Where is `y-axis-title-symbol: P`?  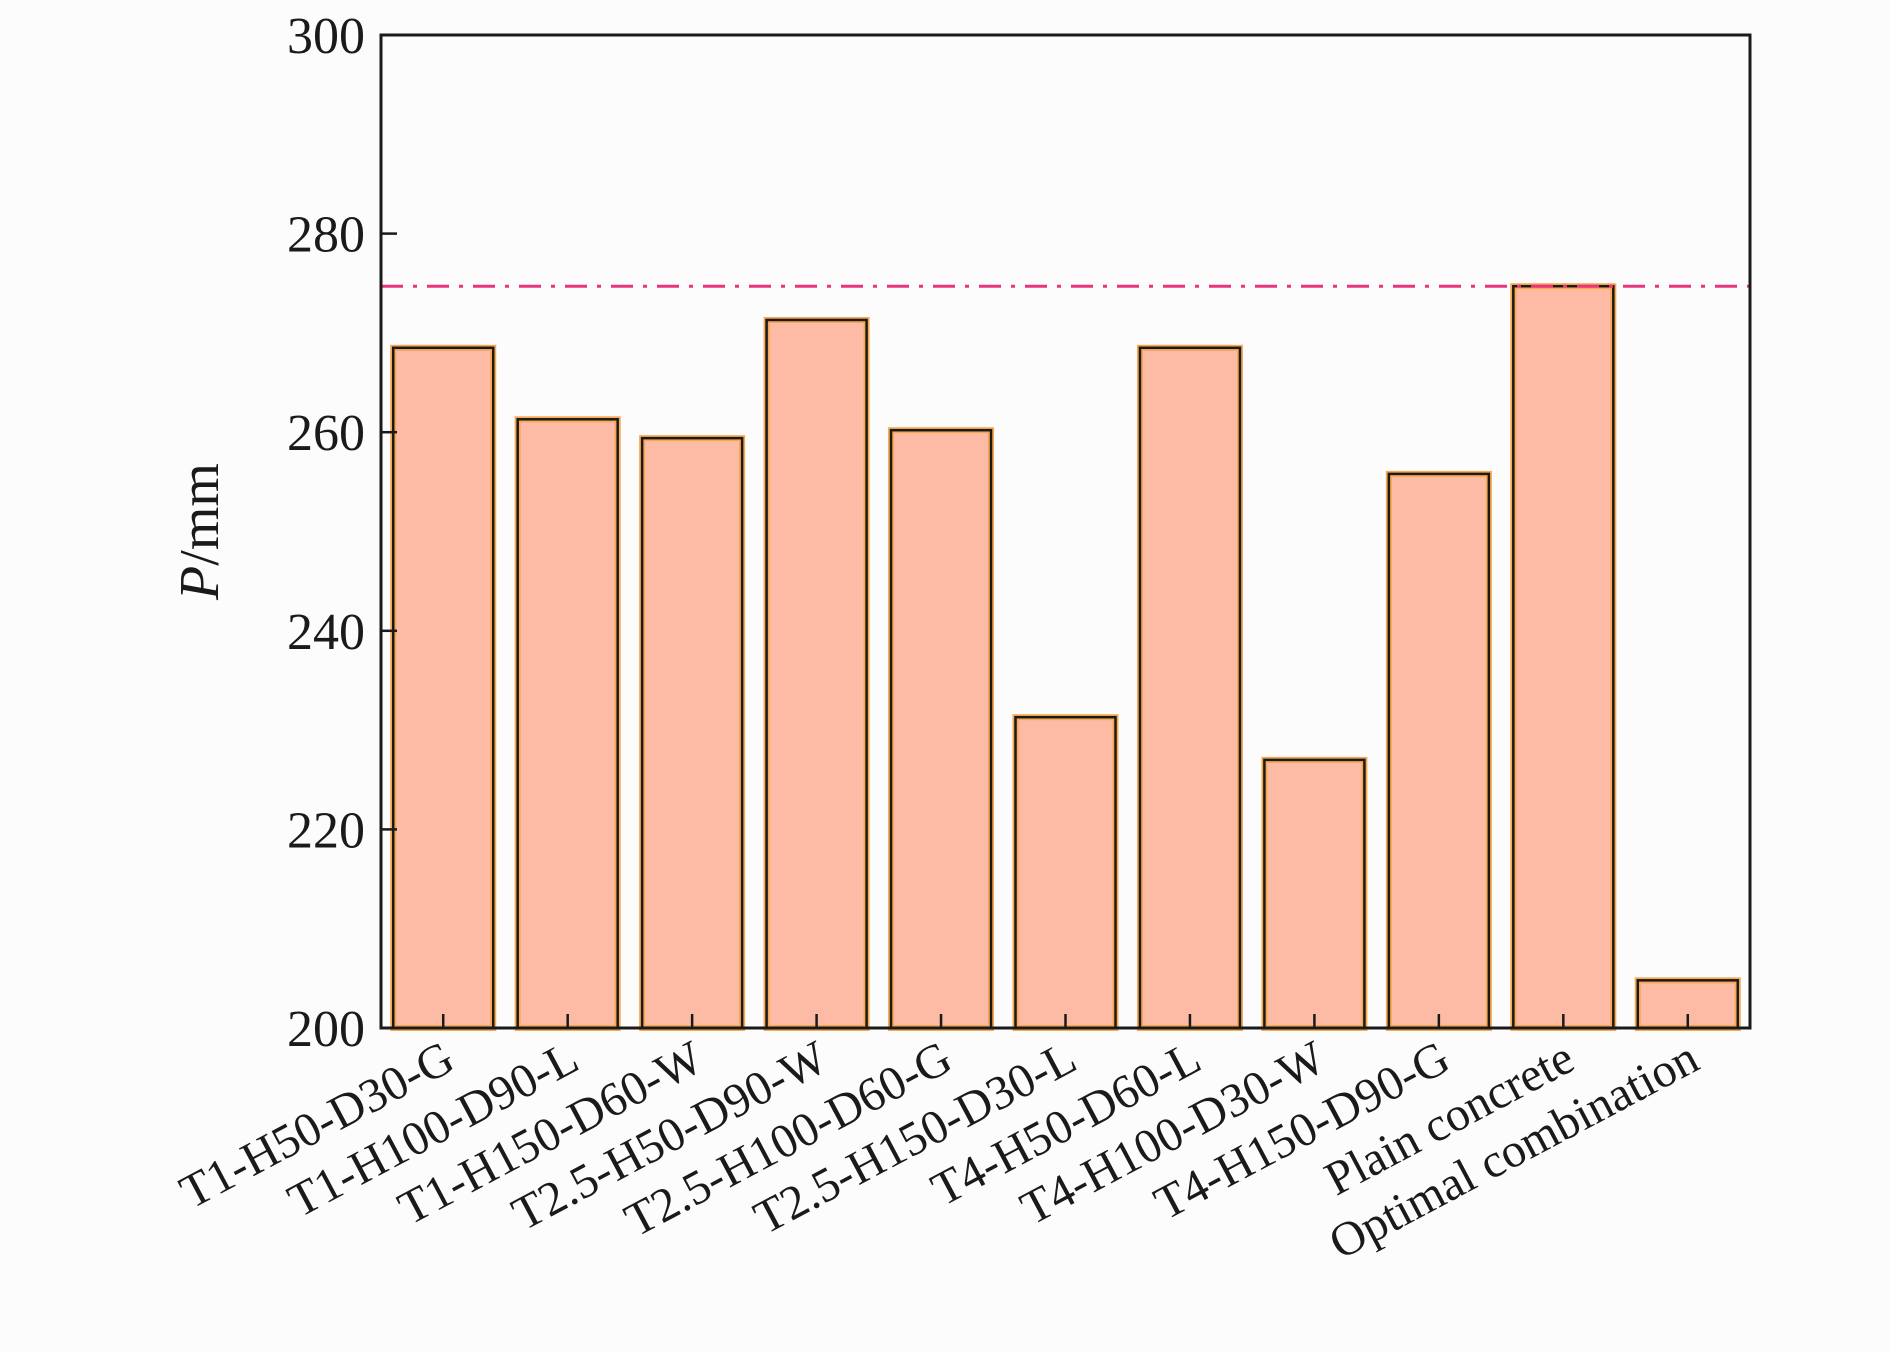 y-axis-title-symbol: P is located at coordinates (200, 583).